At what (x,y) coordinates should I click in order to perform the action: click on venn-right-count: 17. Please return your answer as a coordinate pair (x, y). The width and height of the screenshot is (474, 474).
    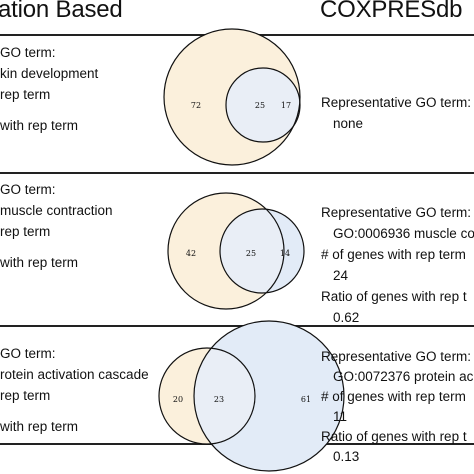
    Looking at the image, I should click on (286, 105).